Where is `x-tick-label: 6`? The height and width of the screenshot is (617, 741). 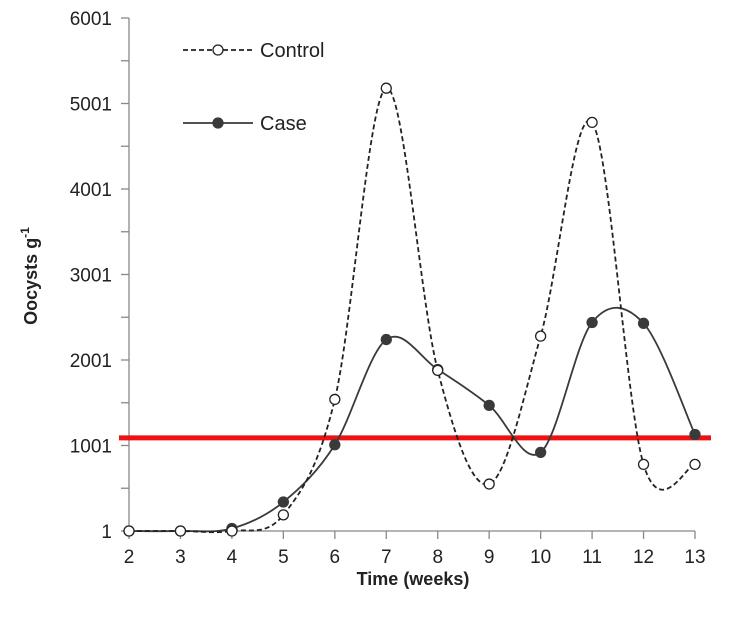
x-tick-label: 6 is located at coordinates (335, 557).